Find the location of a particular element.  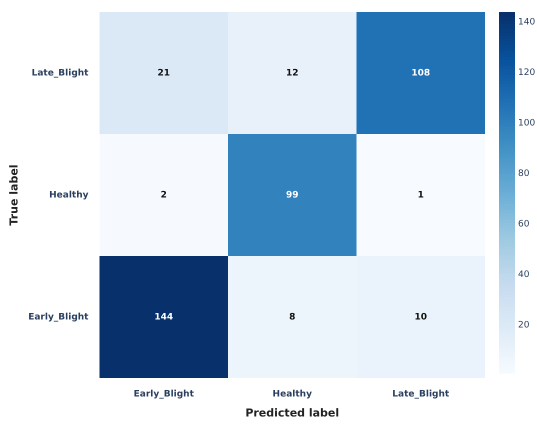

x-tick-label: Late_Blight is located at coordinates (421, 395).